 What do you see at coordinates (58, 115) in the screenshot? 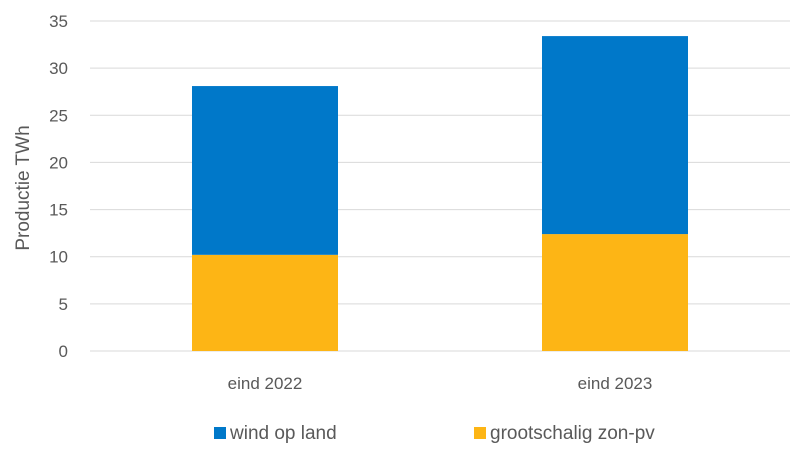
I see `y-tick-label: 25` at bounding box center [58, 115].